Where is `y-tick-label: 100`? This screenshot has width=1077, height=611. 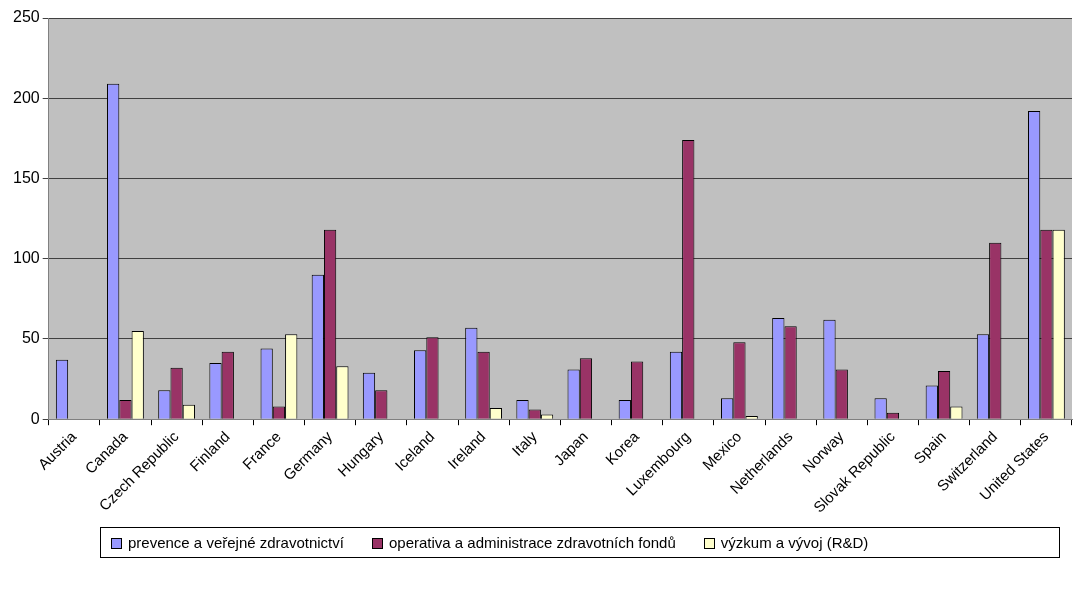
y-tick-label: 100 is located at coordinates (26, 258).